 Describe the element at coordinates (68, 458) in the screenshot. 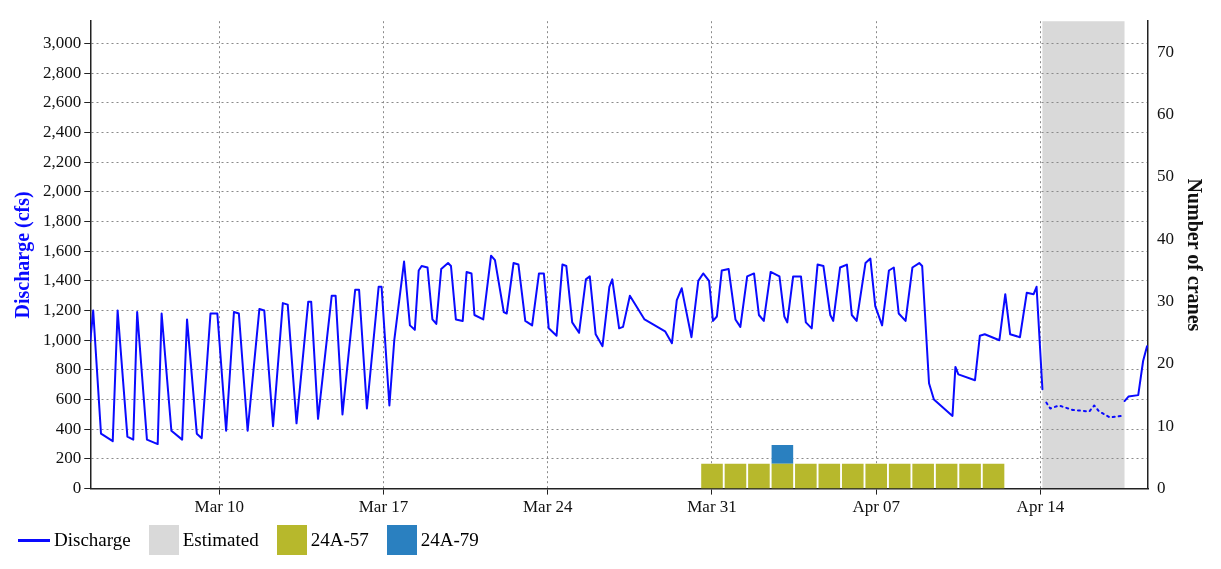

I see `y-tick-label: 200` at that location.